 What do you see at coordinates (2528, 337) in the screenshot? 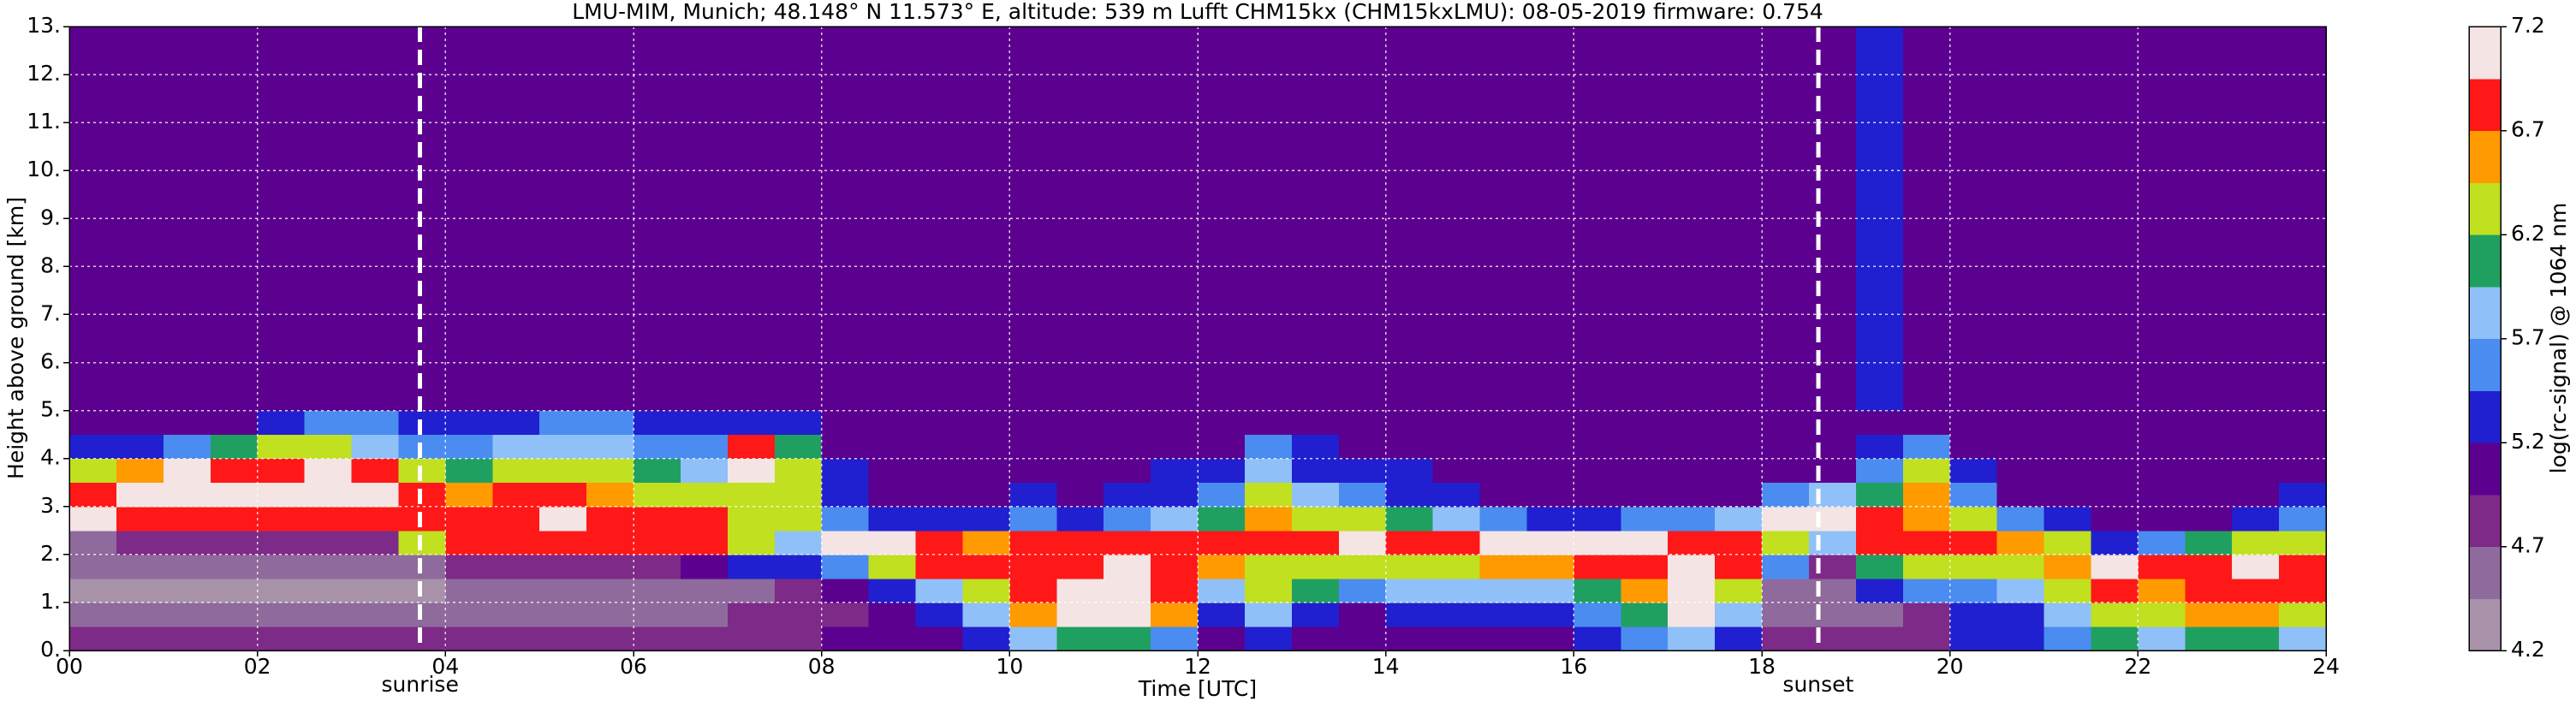
I see `colorbar-tick-label: 5.7` at bounding box center [2528, 337].